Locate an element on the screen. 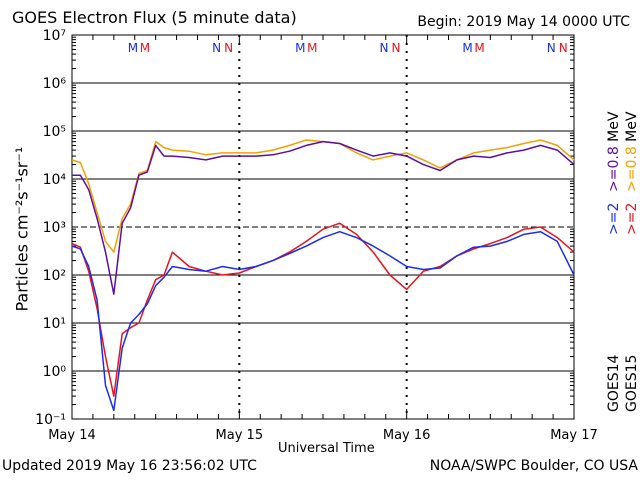 The width and height of the screenshot is (640, 480). y-tick-label: 10⁰ is located at coordinates (55, 372).